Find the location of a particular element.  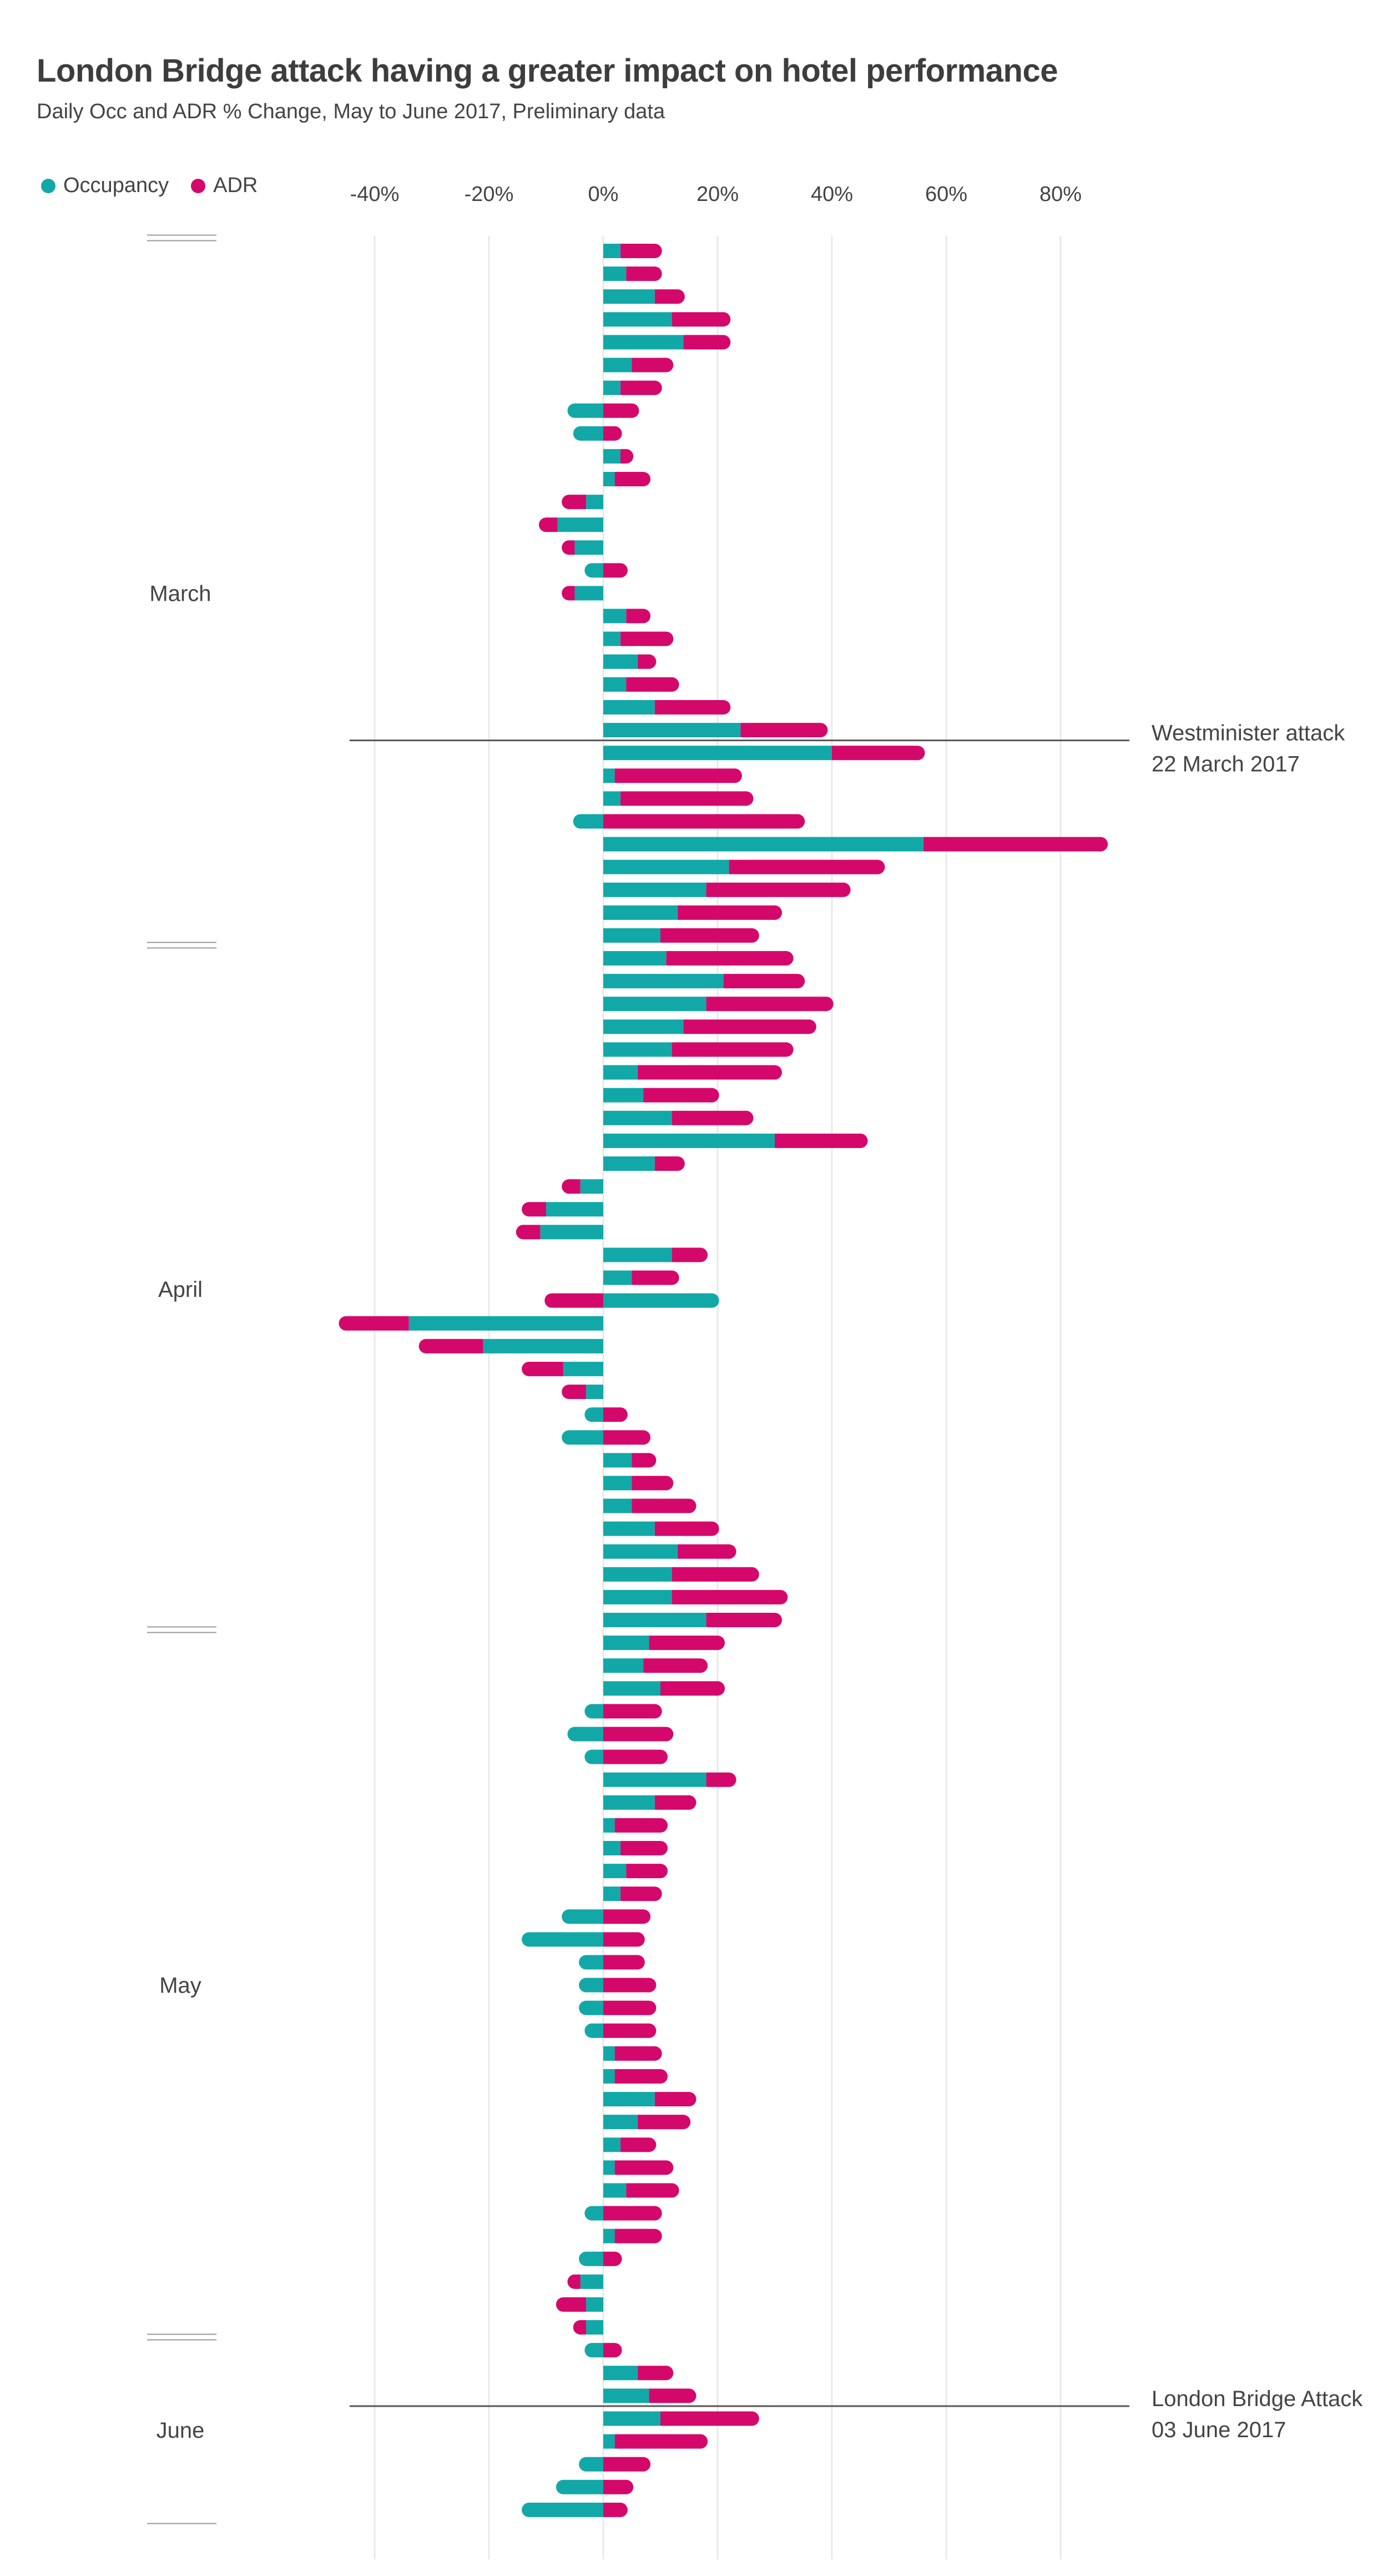

event-label-0: Westminister attack is located at coordinates (1248, 733).